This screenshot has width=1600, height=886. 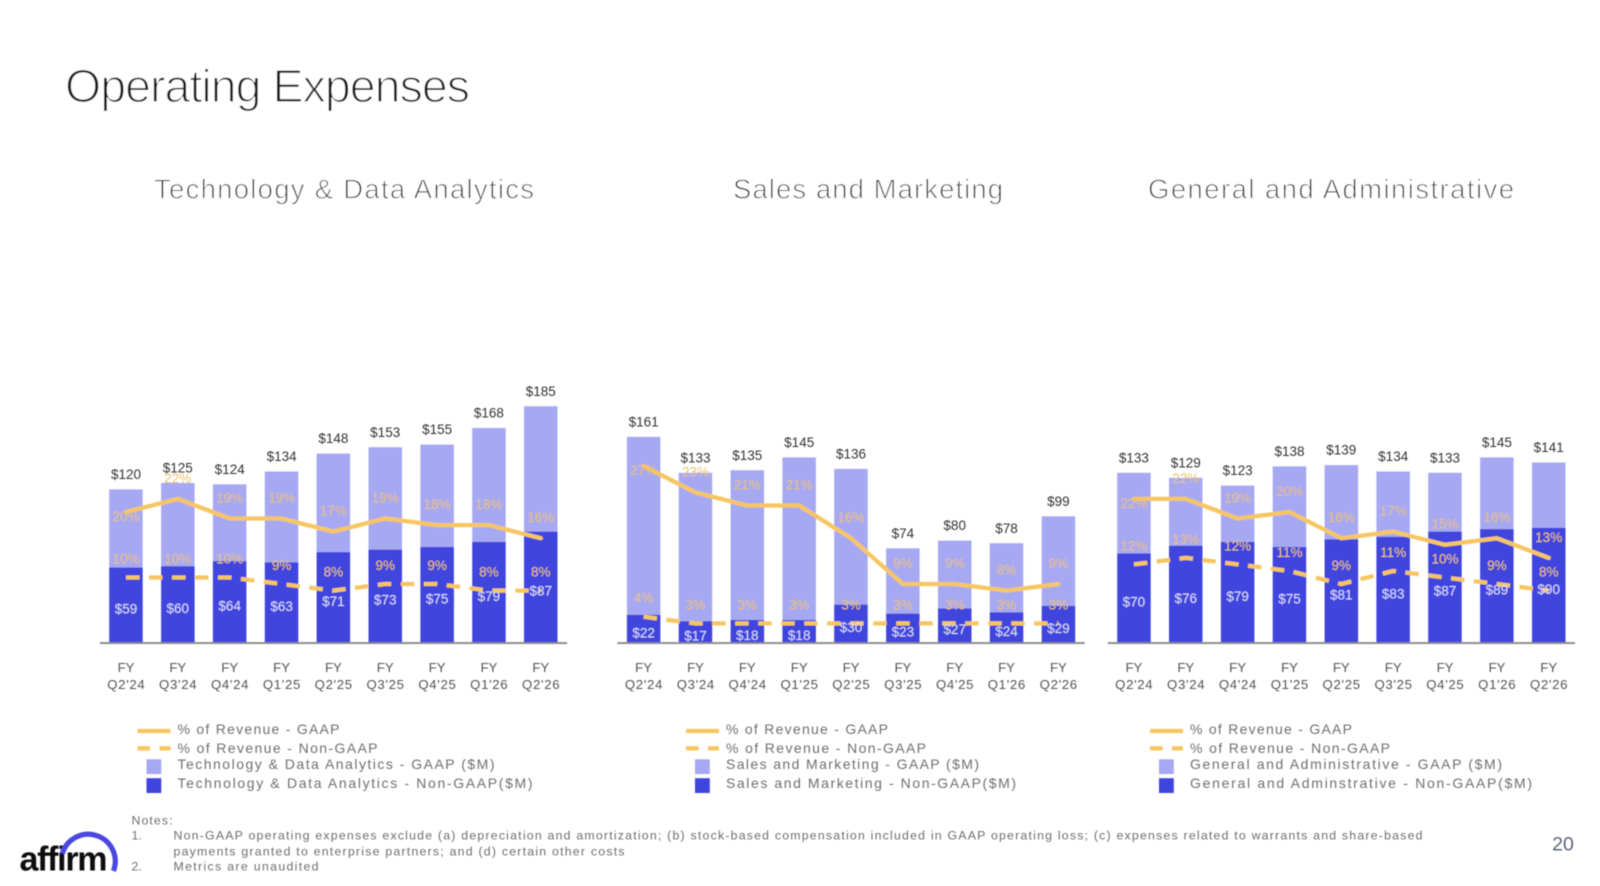 I want to click on svg-text: $78, so click(x=1006, y=528).